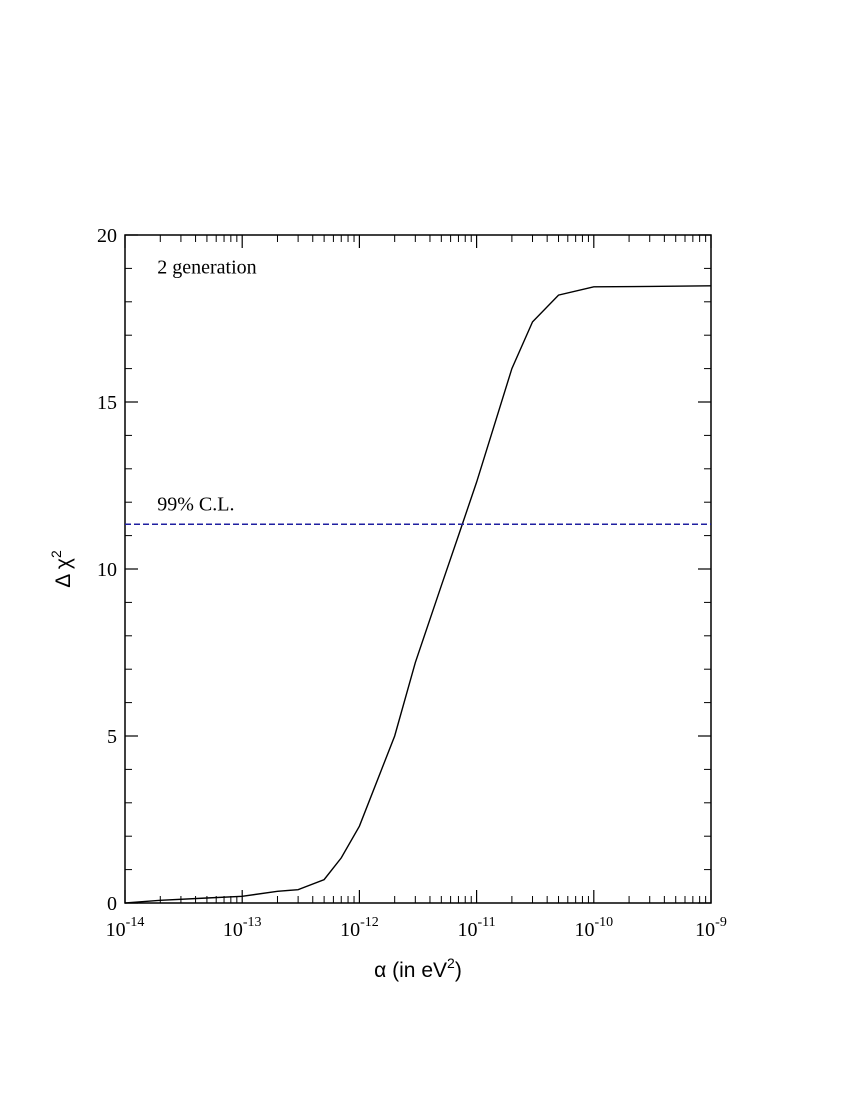 Image resolution: width=860 pixels, height=1112 pixels. What do you see at coordinates (107, 236) in the screenshot?
I see `y-tick-label: 20` at bounding box center [107, 236].